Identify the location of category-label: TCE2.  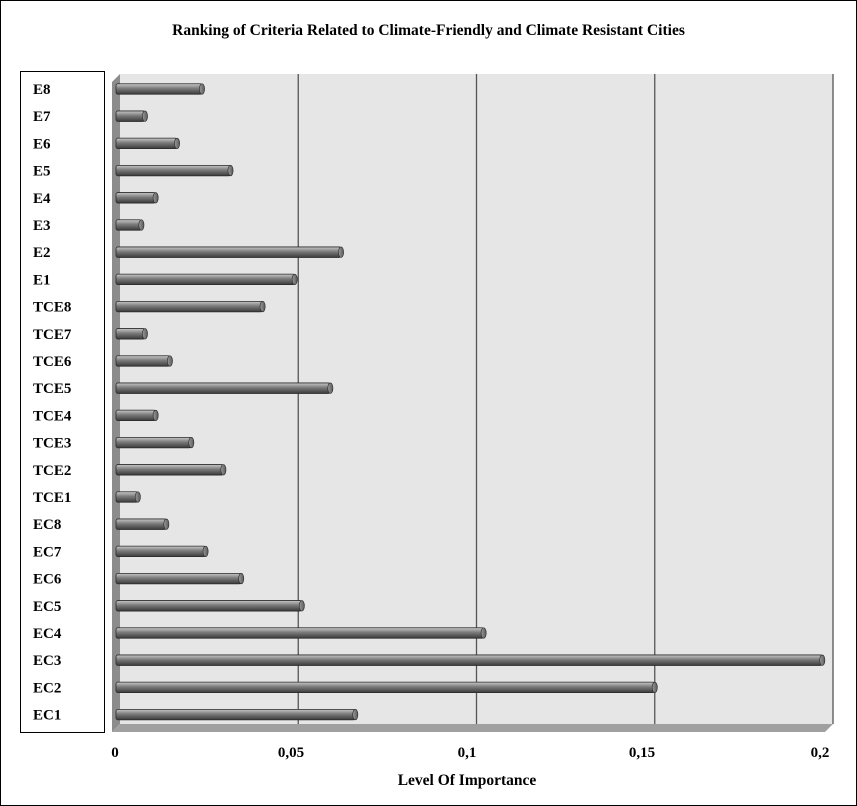
(52, 471).